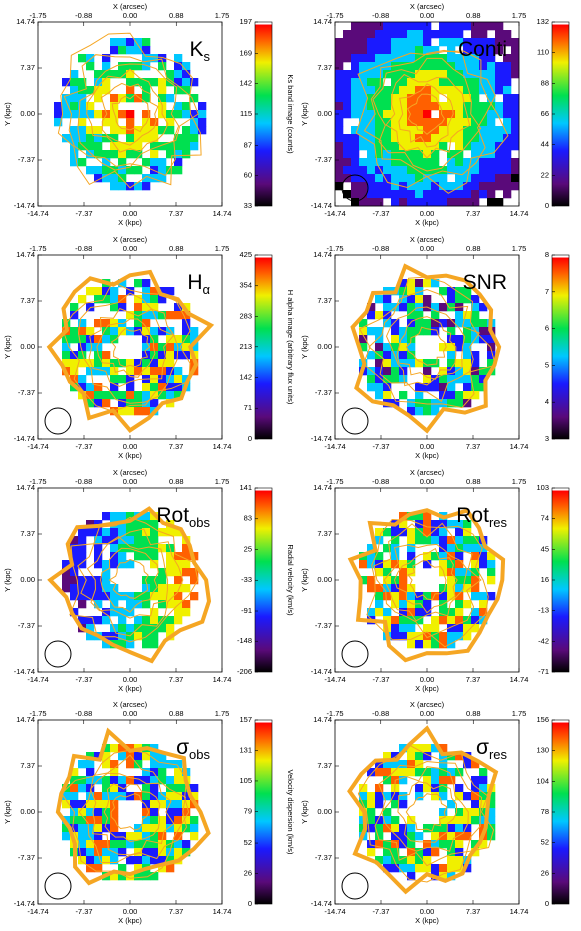  Describe the element at coordinates (194, 282) in the screenshot. I see `title-main: H` at that location.